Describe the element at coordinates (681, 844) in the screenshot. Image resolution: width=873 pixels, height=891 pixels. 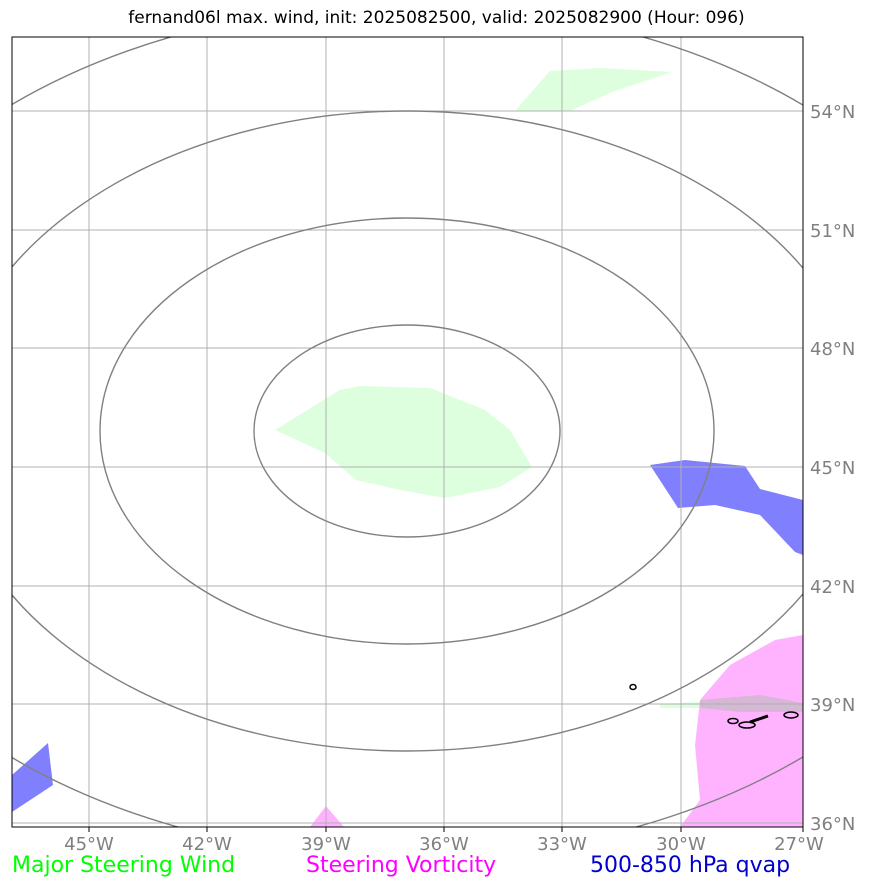
I see `lon-label-30w: 30°W` at that location.